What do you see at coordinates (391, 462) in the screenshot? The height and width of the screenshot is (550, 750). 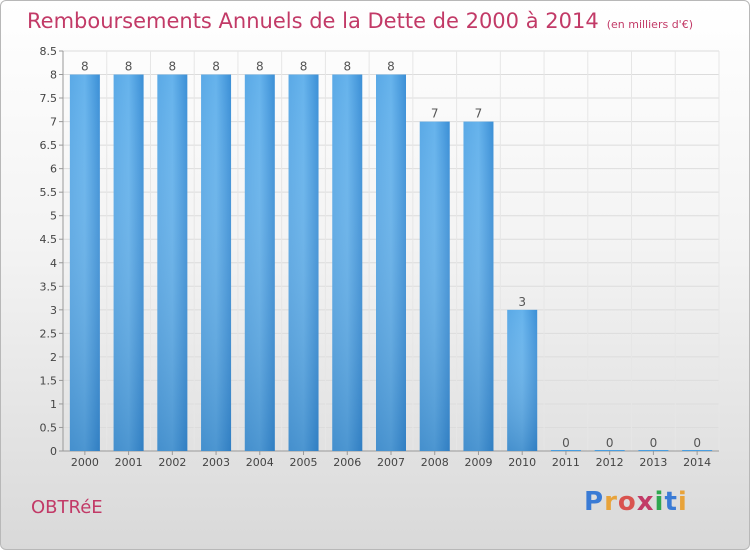 I see `x-tick-label-2007: 2007` at bounding box center [391, 462].